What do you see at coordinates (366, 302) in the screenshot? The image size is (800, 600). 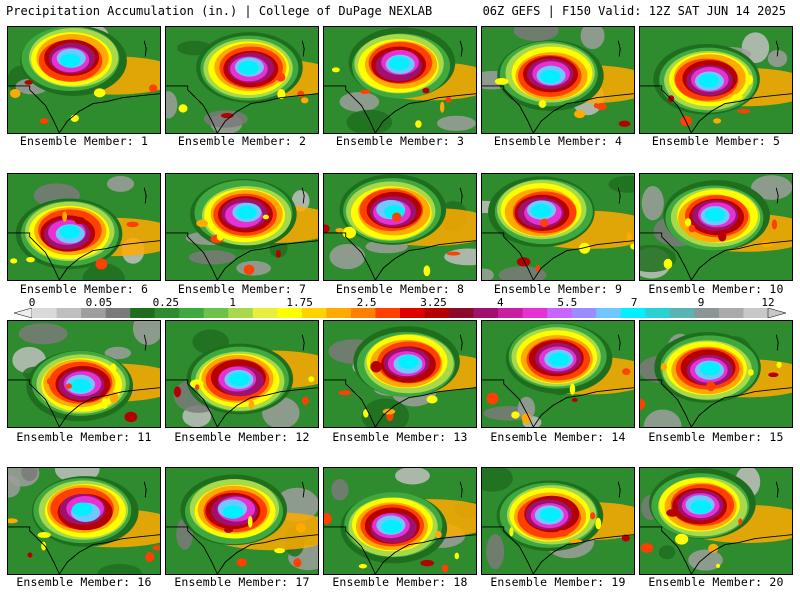 I see `colorbar-tick-label: 2.5` at bounding box center [366, 302].